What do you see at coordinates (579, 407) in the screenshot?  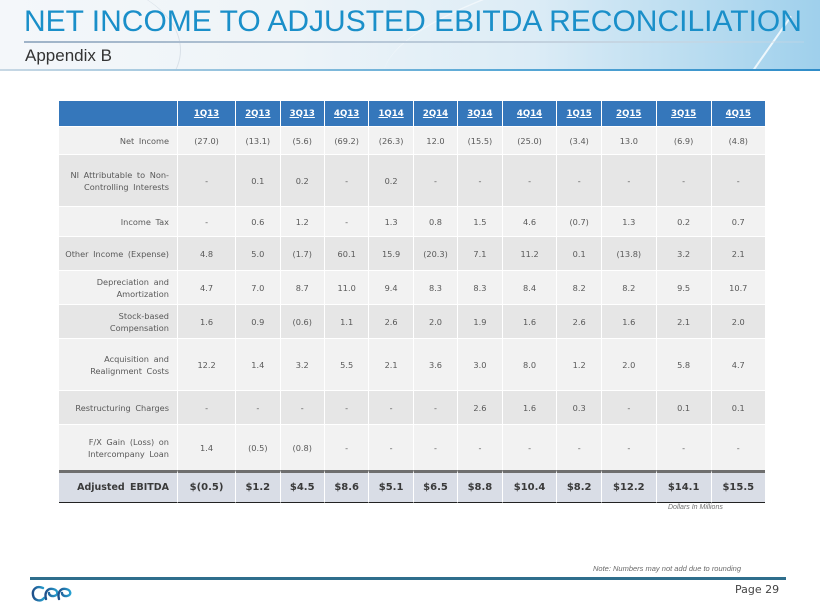 I see `value-cell: 0.3` at bounding box center [579, 407].